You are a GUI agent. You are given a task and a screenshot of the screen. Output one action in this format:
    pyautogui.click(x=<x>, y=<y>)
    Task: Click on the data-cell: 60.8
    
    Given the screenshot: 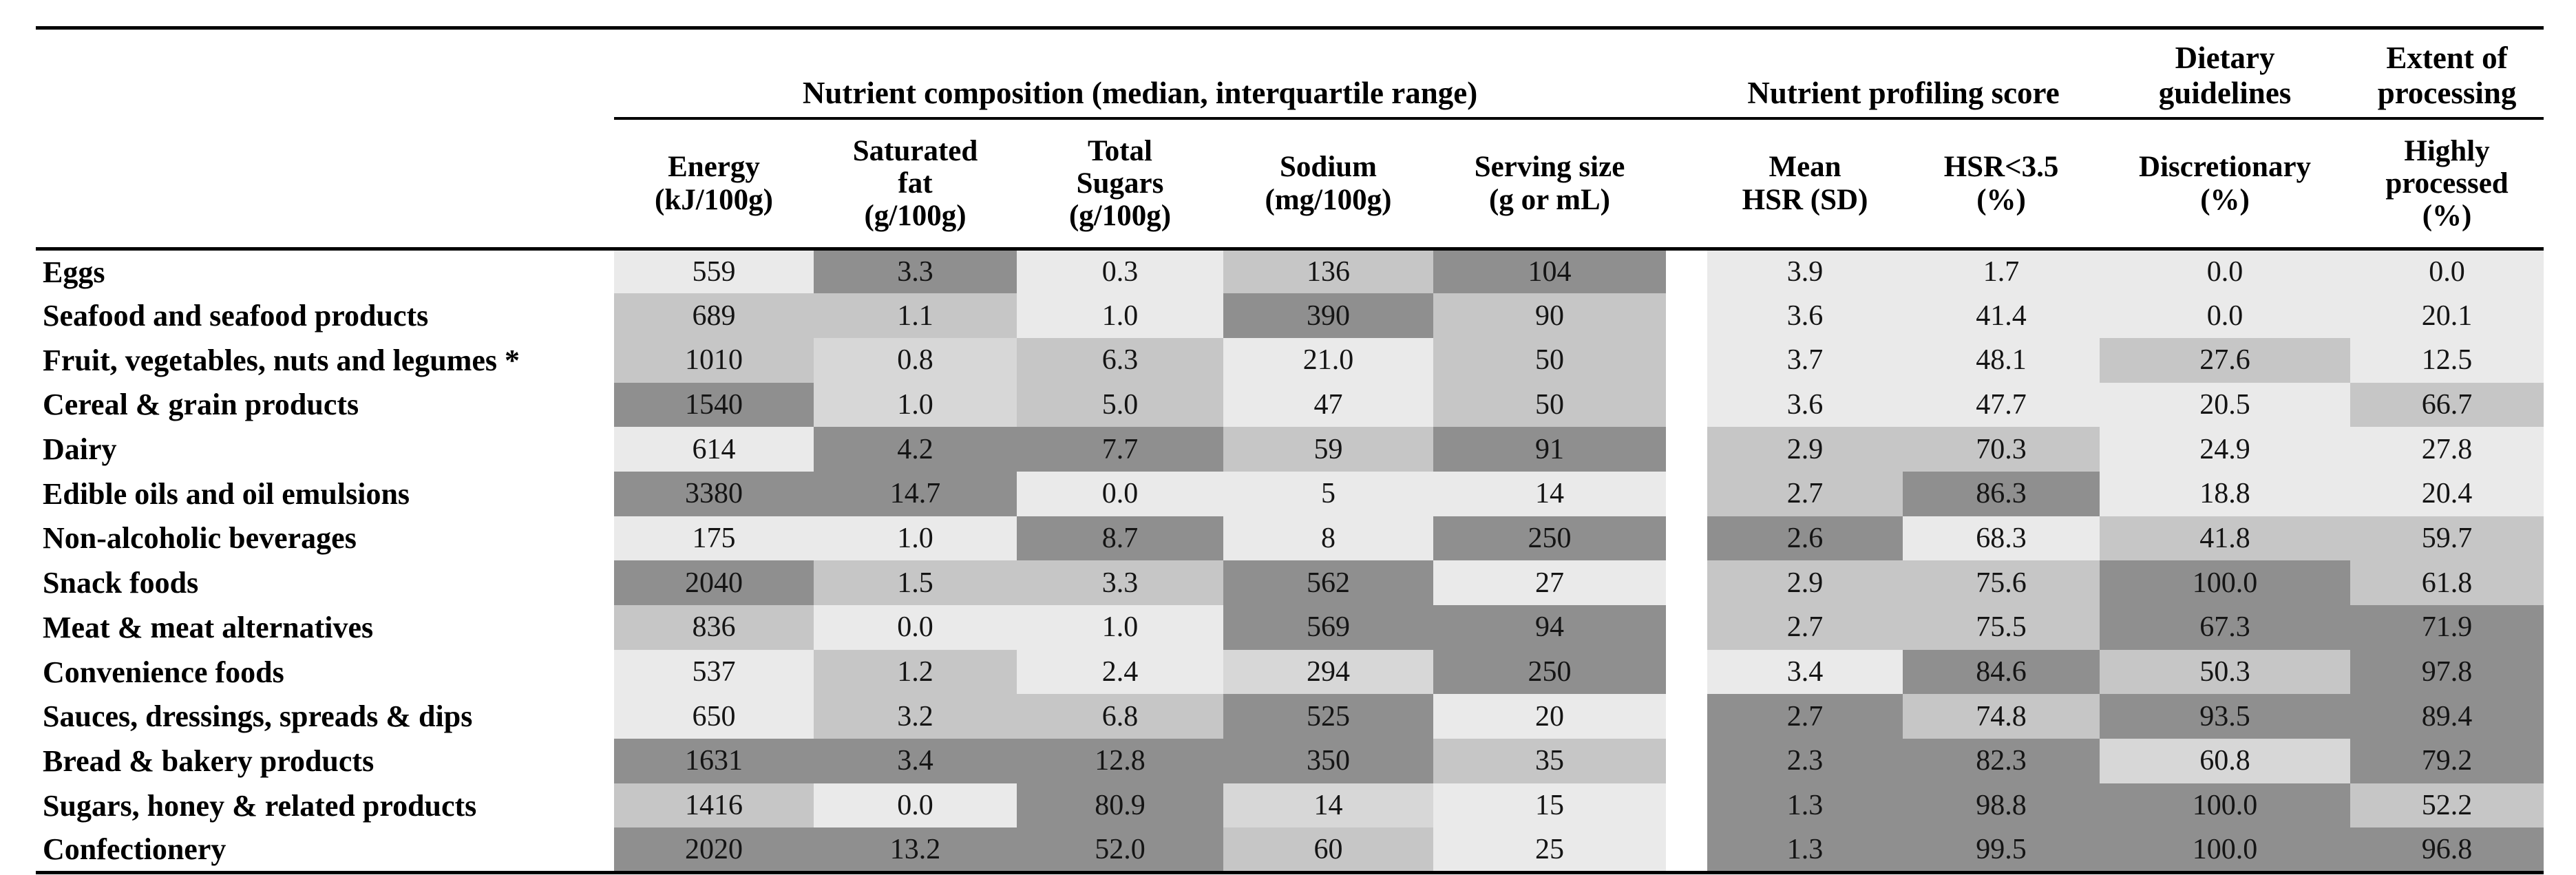 What is the action you would take?
    pyautogui.click(x=2226, y=761)
    